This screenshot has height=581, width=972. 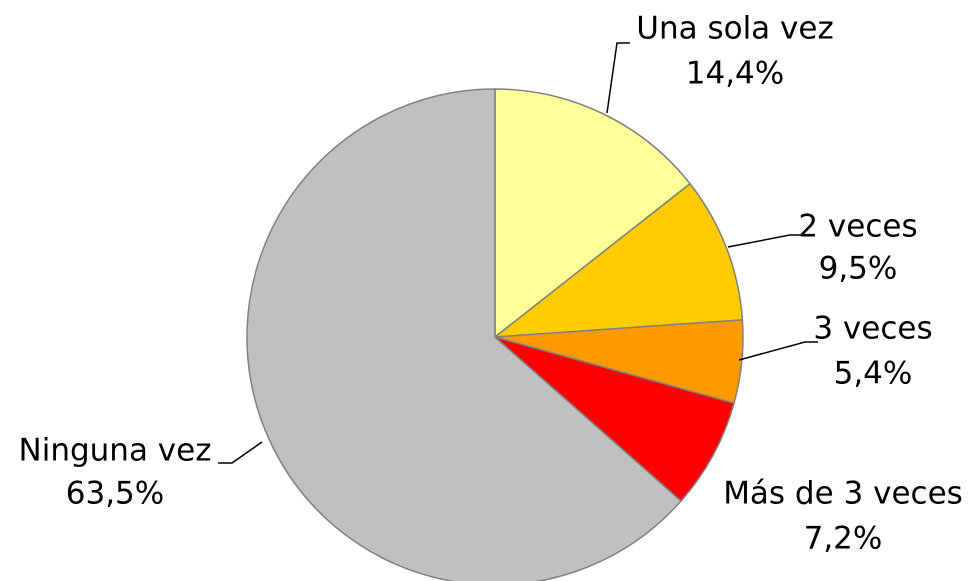 What do you see at coordinates (857, 227) in the screenshot?
I see `slice-label: 2 veces` at bounding box center [857, 227].